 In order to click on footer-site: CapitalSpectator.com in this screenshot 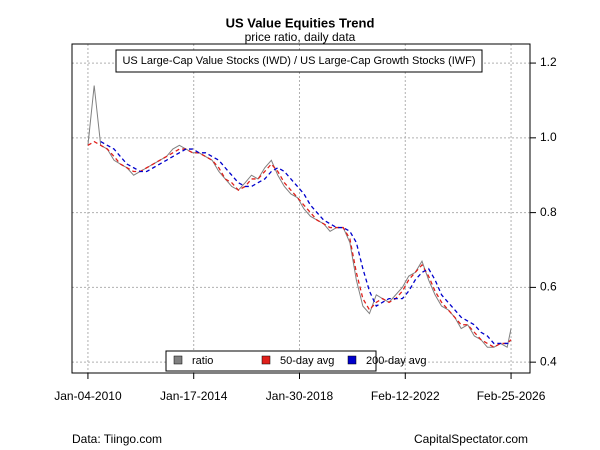, I will do `click(471, 439)`.